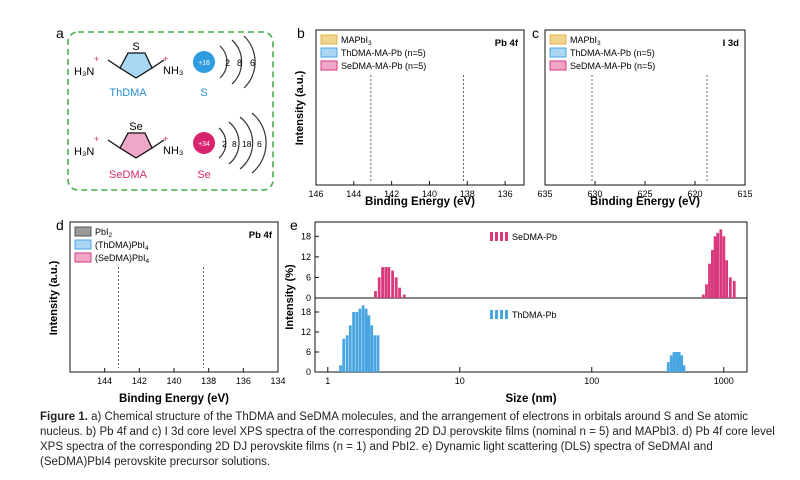  I want to click on sedma-molecule: Se H₃N + NH₃ + SeDMA, so click(128, 151).